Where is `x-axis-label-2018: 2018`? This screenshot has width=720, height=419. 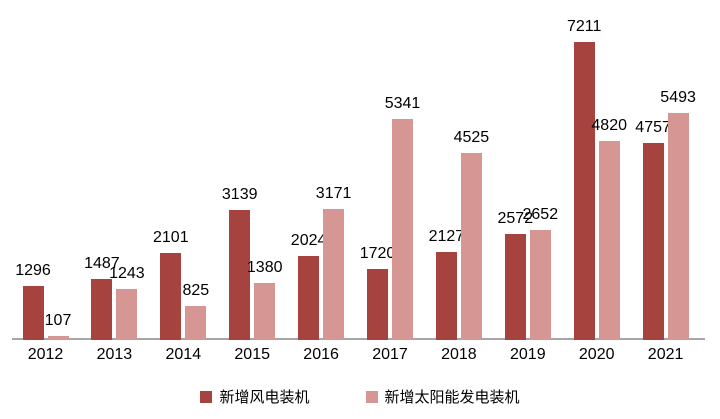
x-axis-label-2018: 2018 is located at coordinates (459, 354).